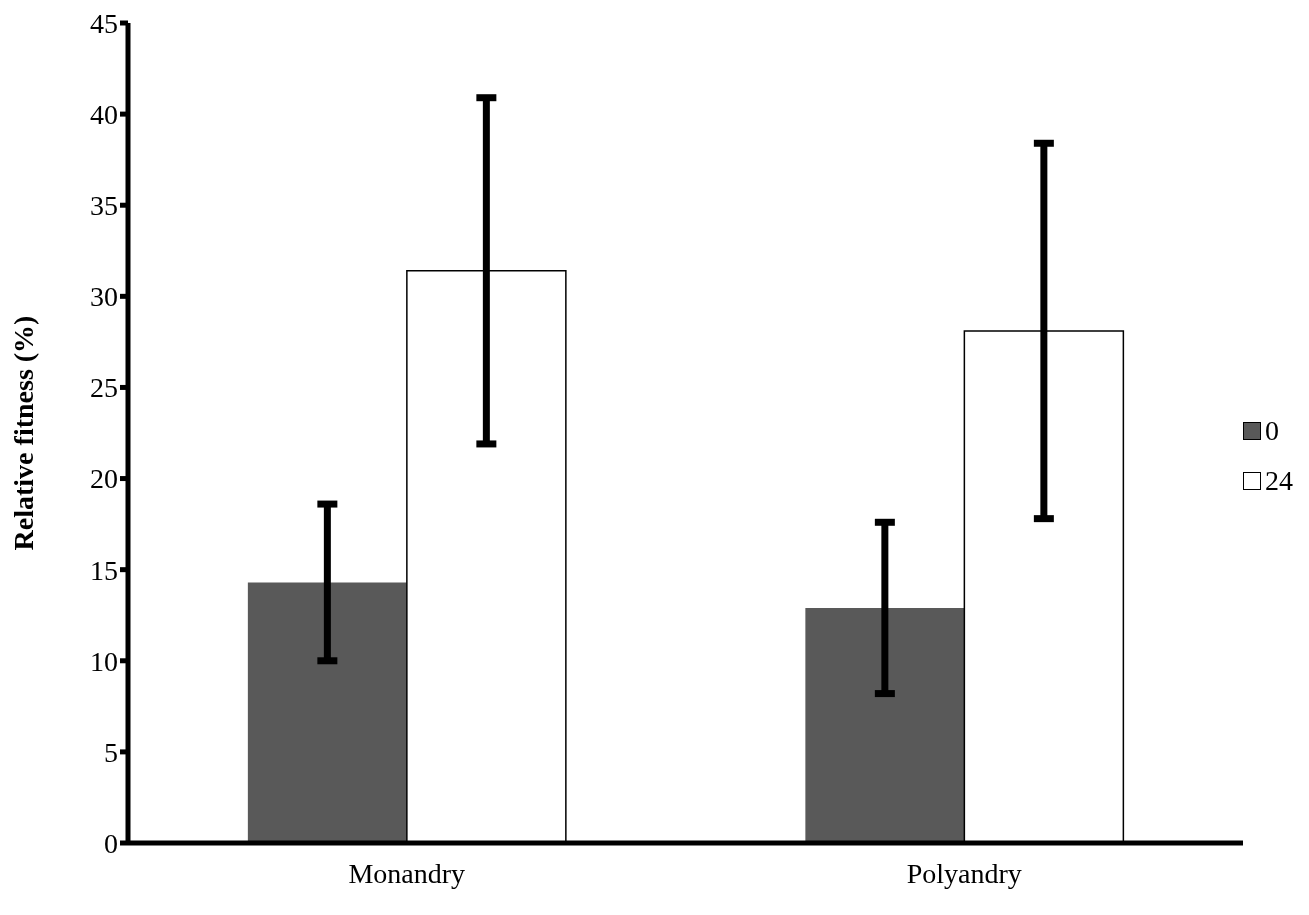  I want to click on y-tick-label: 40, so click(104, 115).